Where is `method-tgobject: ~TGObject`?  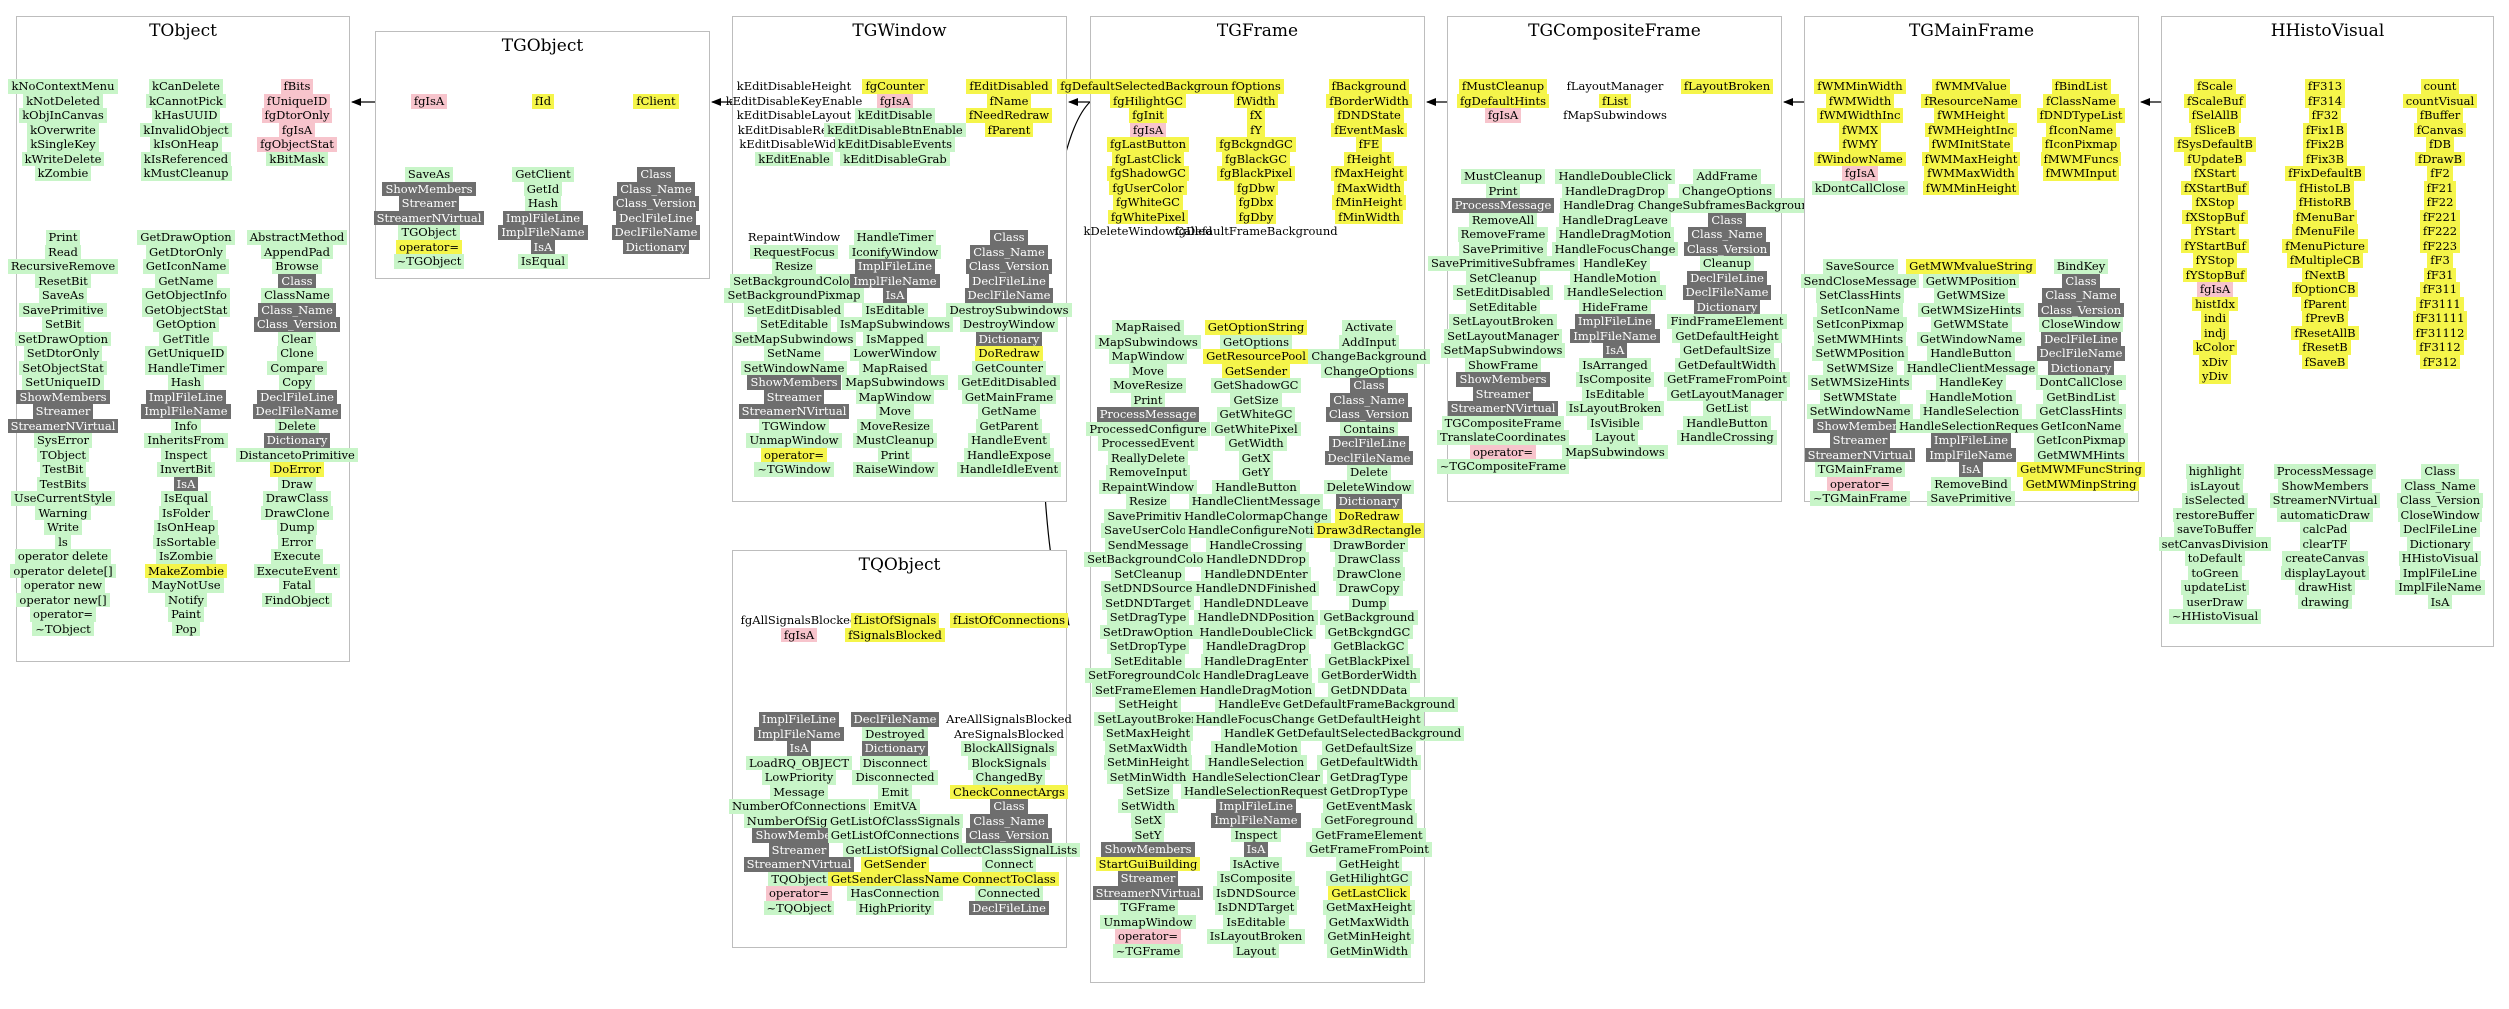
method-tgobject: ~TGObject is located at coordinates (429, 261).